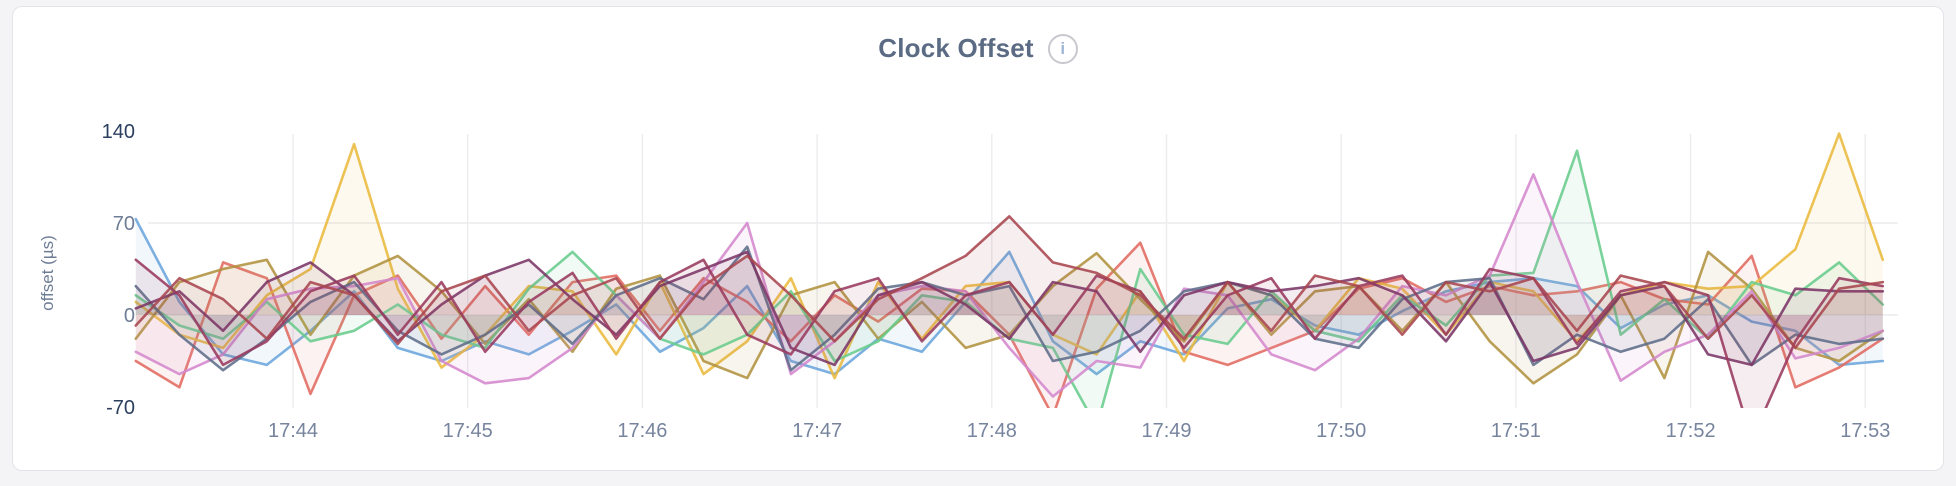 The width and height of the screenshot is (1956, 486). What do you see at coordinates (129, 316) in the screenshot?
I see `y-tick-0: 0` at bounding box center [129, 316].